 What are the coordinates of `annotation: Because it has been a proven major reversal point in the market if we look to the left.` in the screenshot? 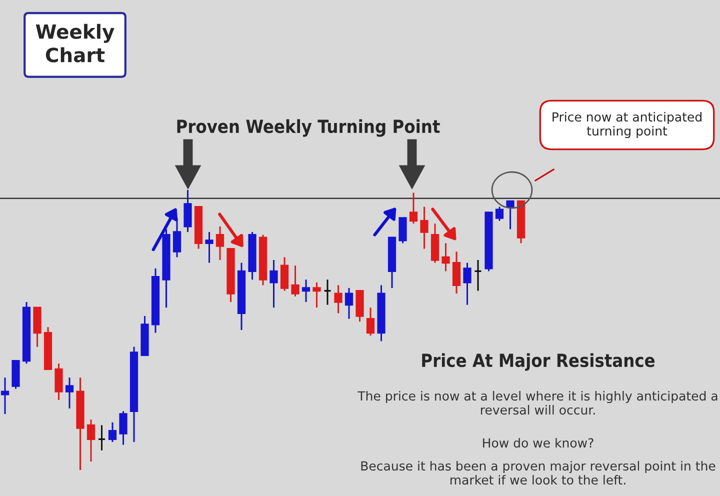 It's located at (538, 472).